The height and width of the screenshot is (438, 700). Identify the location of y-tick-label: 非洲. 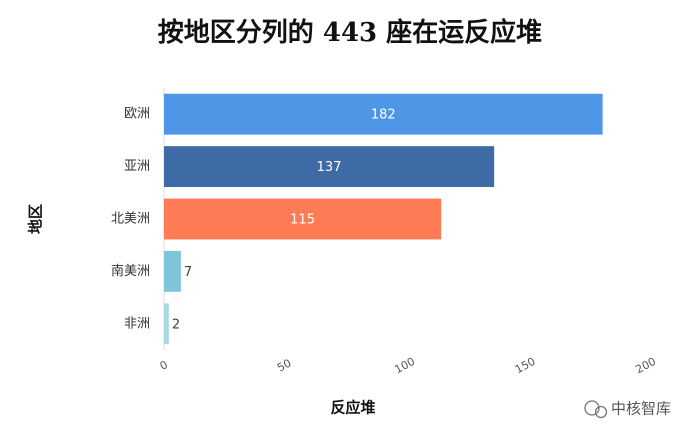
(137, 323).